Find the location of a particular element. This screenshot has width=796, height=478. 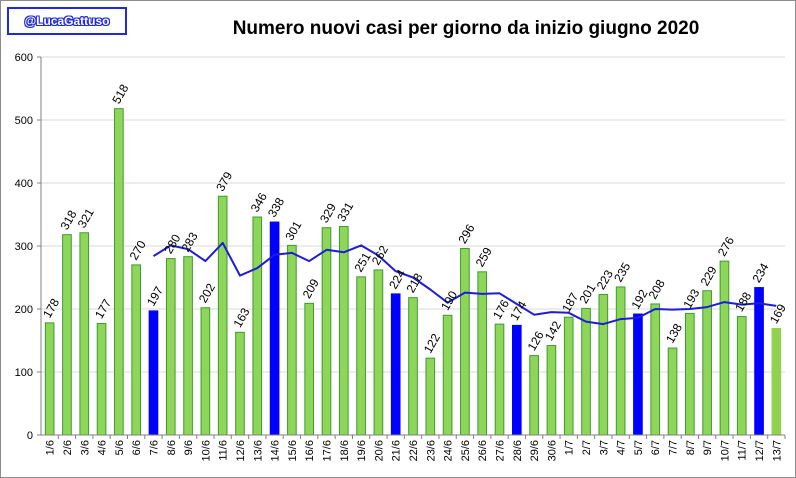

y-tick-label: 200 is located at coordinates (24, 310).